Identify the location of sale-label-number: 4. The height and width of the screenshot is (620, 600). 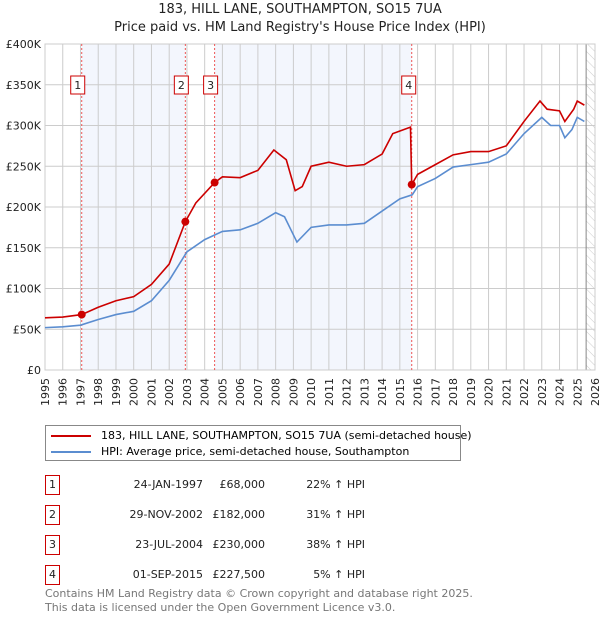
(408, 85).